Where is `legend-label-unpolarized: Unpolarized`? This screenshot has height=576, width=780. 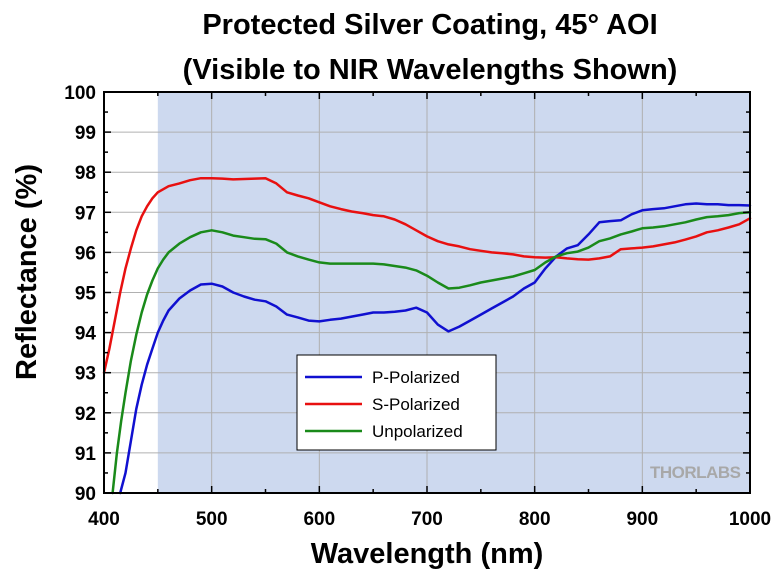
legend-label-unpolarized: Unpolarized is located at coordinates (417, 431).